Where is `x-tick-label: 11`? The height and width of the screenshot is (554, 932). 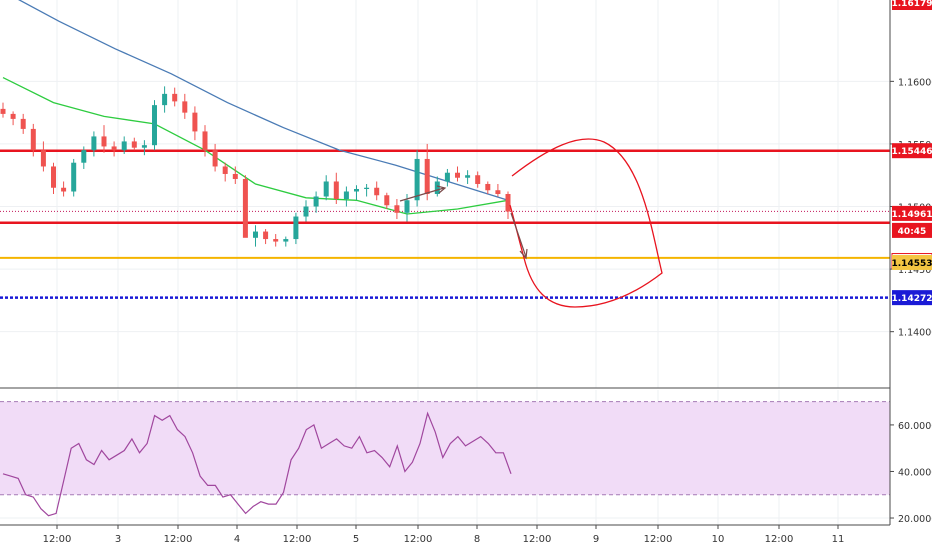 x-tick-label: 11 is located at coordinates (838, 539).